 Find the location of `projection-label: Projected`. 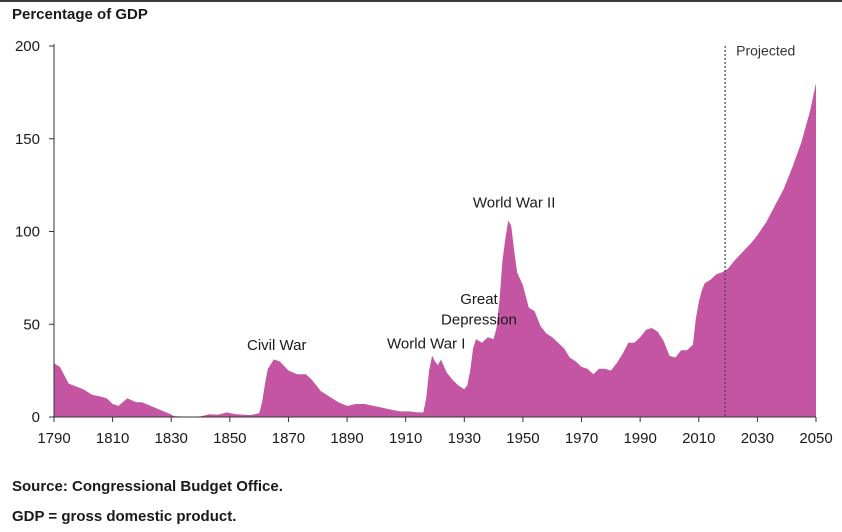

projection-label: Projected is located at coordinates (765, 50).